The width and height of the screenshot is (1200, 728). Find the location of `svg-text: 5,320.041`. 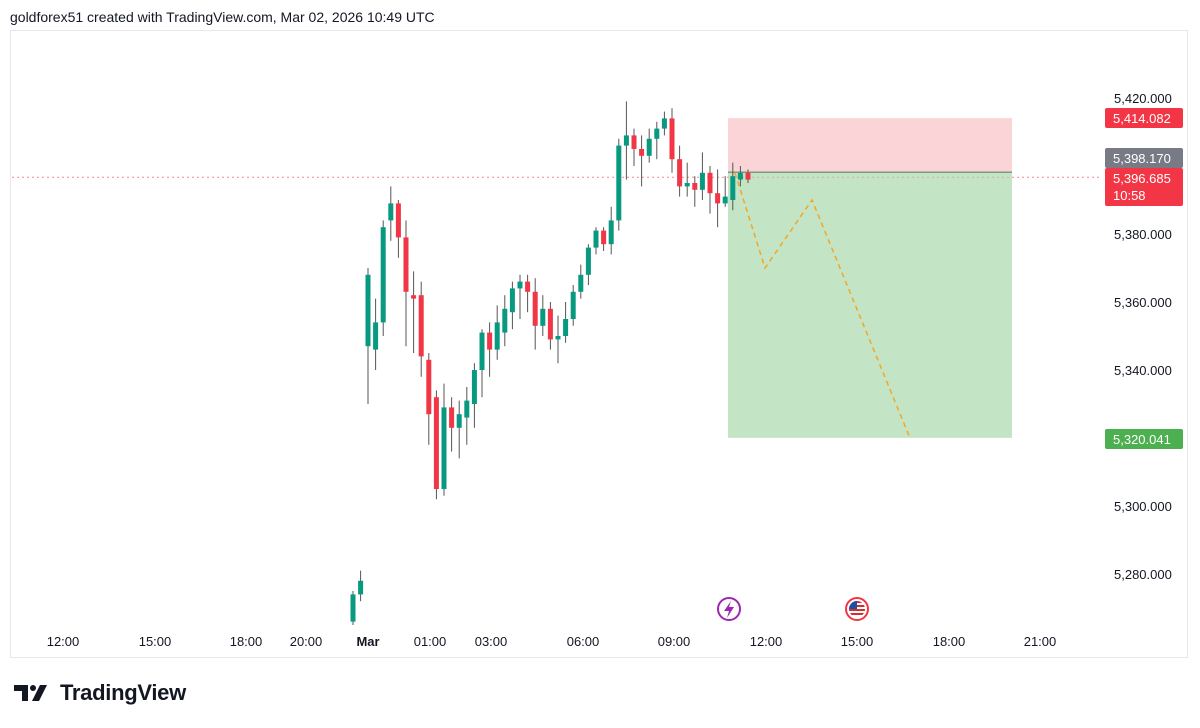

svg-text: 5,320.041 is located at coordinates (1142, 439).